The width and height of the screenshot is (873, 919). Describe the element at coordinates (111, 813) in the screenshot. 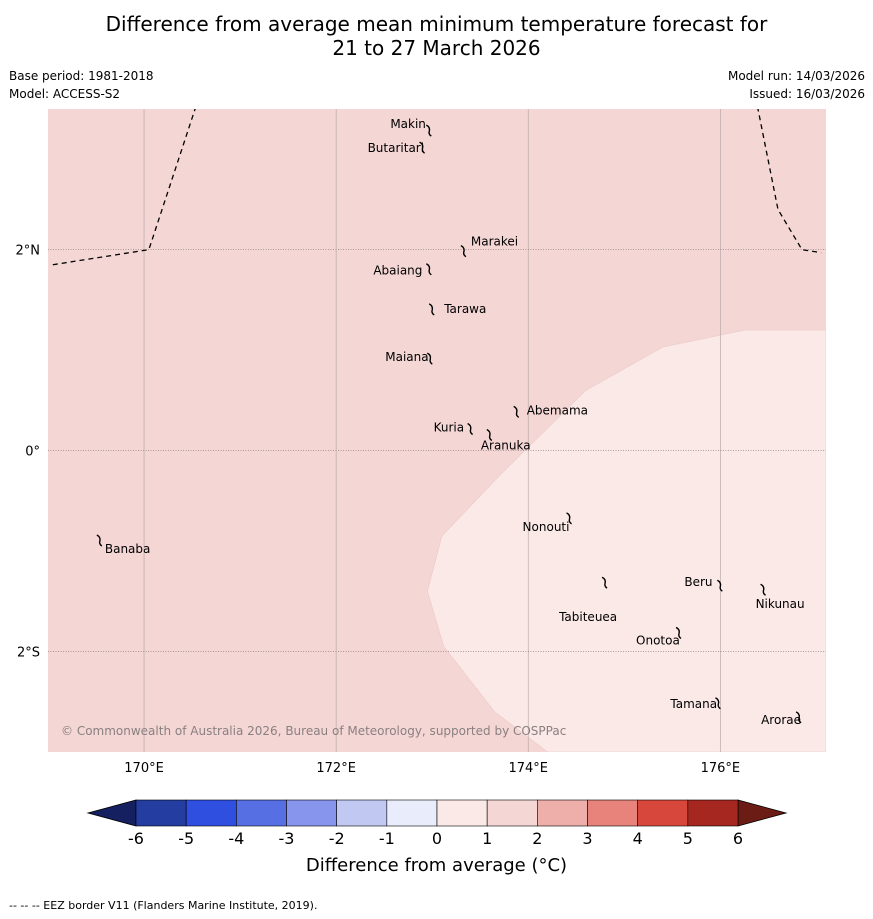

I see `colorbar-extend-low` at that location.